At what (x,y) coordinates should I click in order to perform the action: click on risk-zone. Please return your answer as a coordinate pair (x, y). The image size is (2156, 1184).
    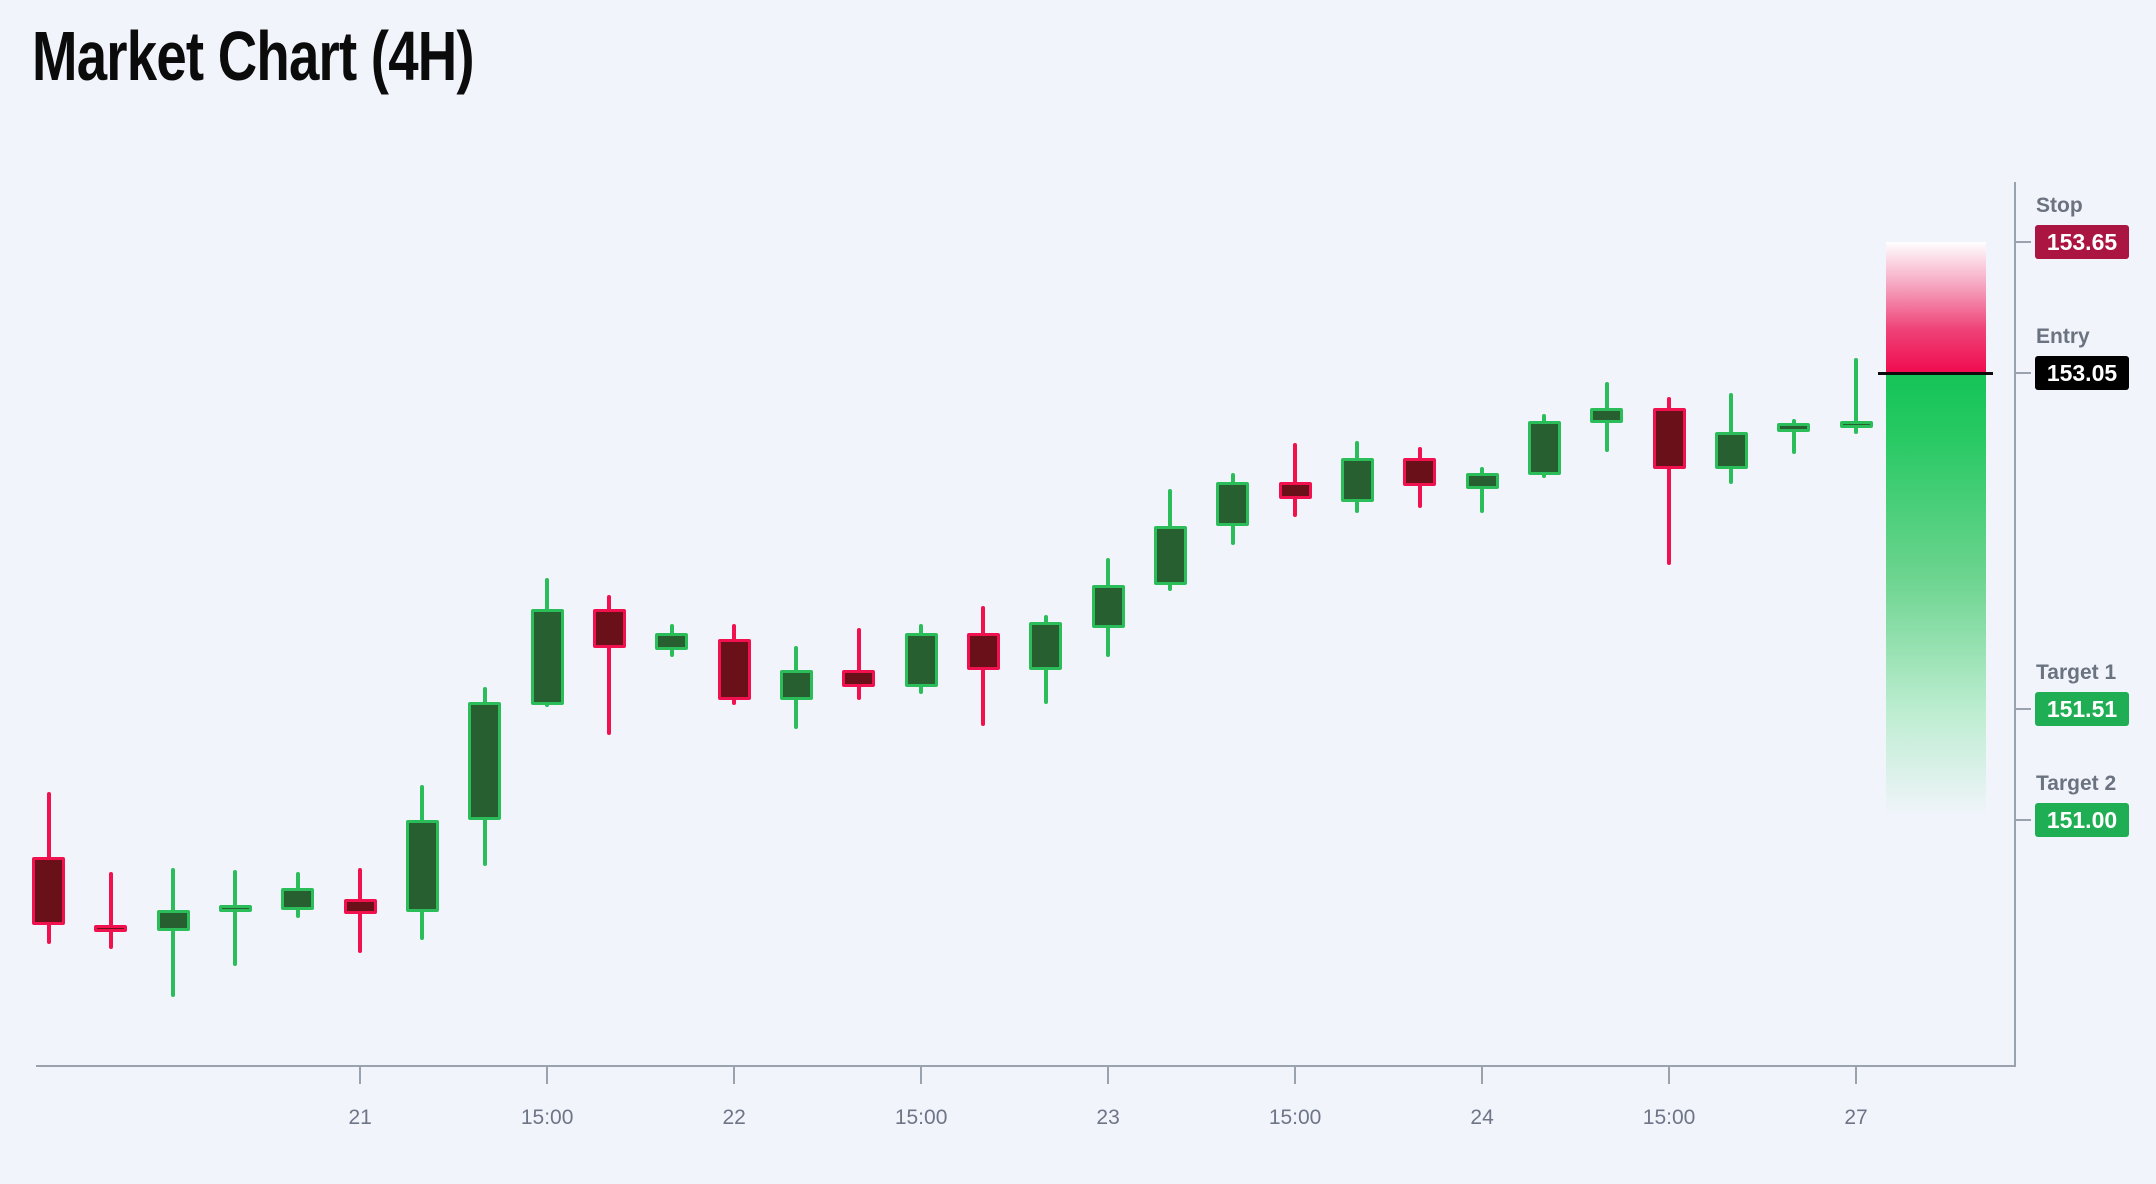
    Looking at the image, I should click on (1936, 307).